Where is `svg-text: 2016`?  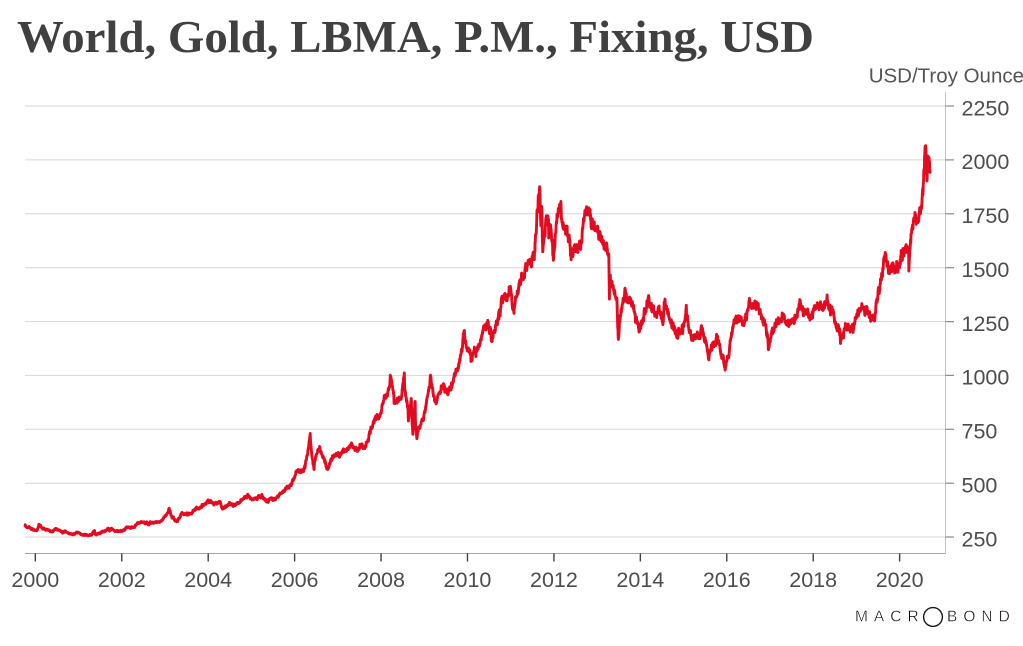
svg-text: 2016 is located at coordinates (727, 580).